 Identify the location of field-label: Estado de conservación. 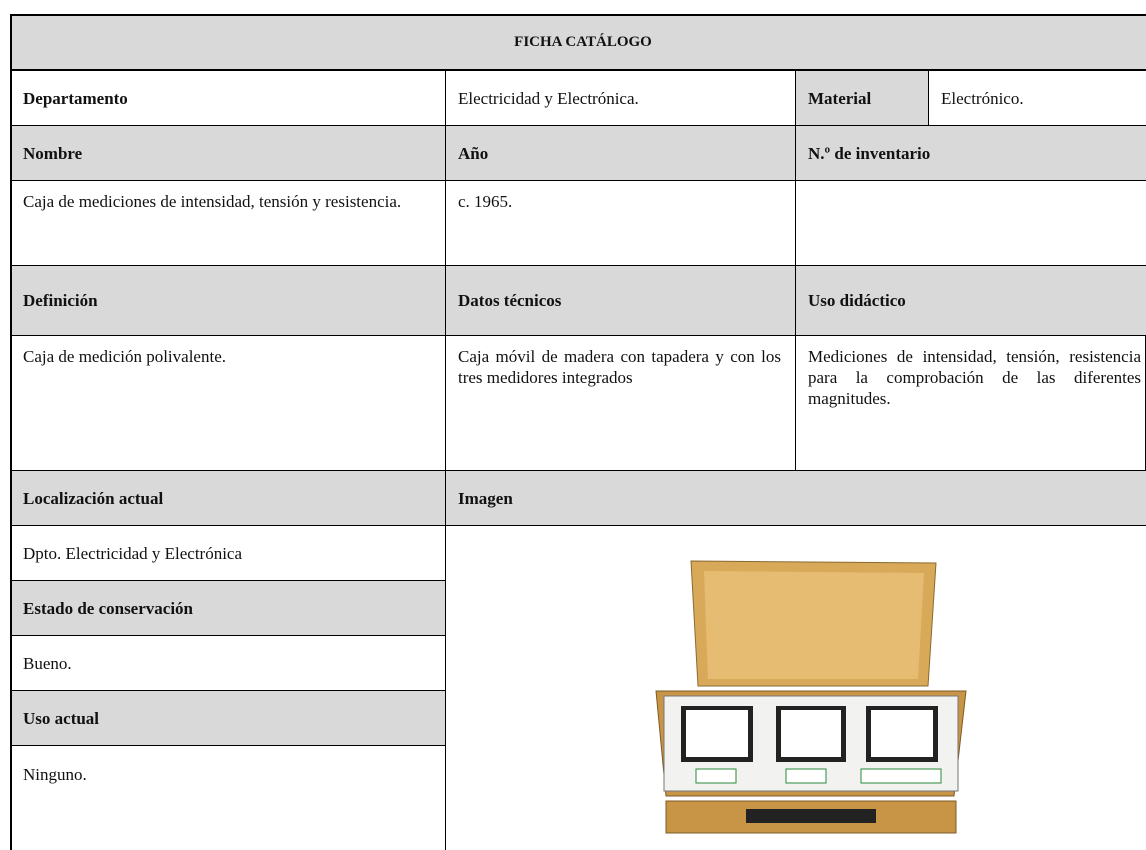
(228, 608).